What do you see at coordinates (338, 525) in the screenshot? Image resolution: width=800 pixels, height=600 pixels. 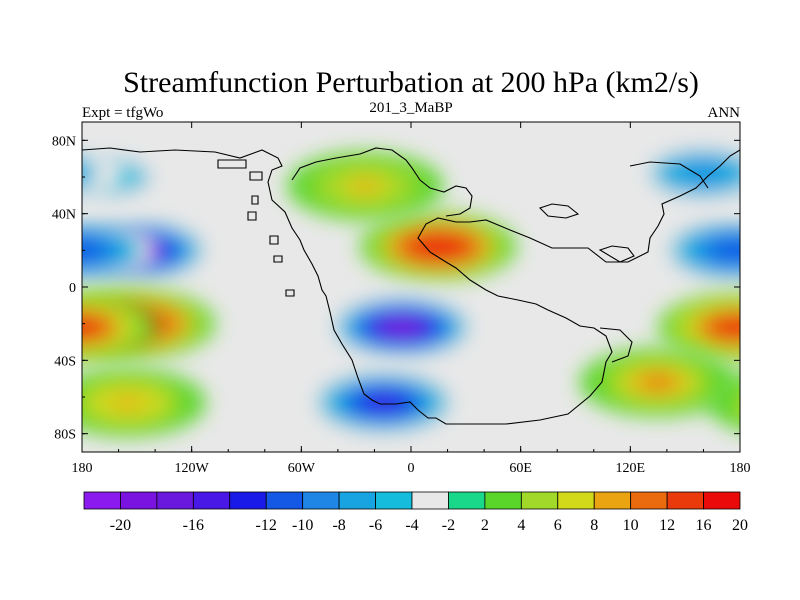 I see `colorbar-label: -8` at bounding box center [338, 525].